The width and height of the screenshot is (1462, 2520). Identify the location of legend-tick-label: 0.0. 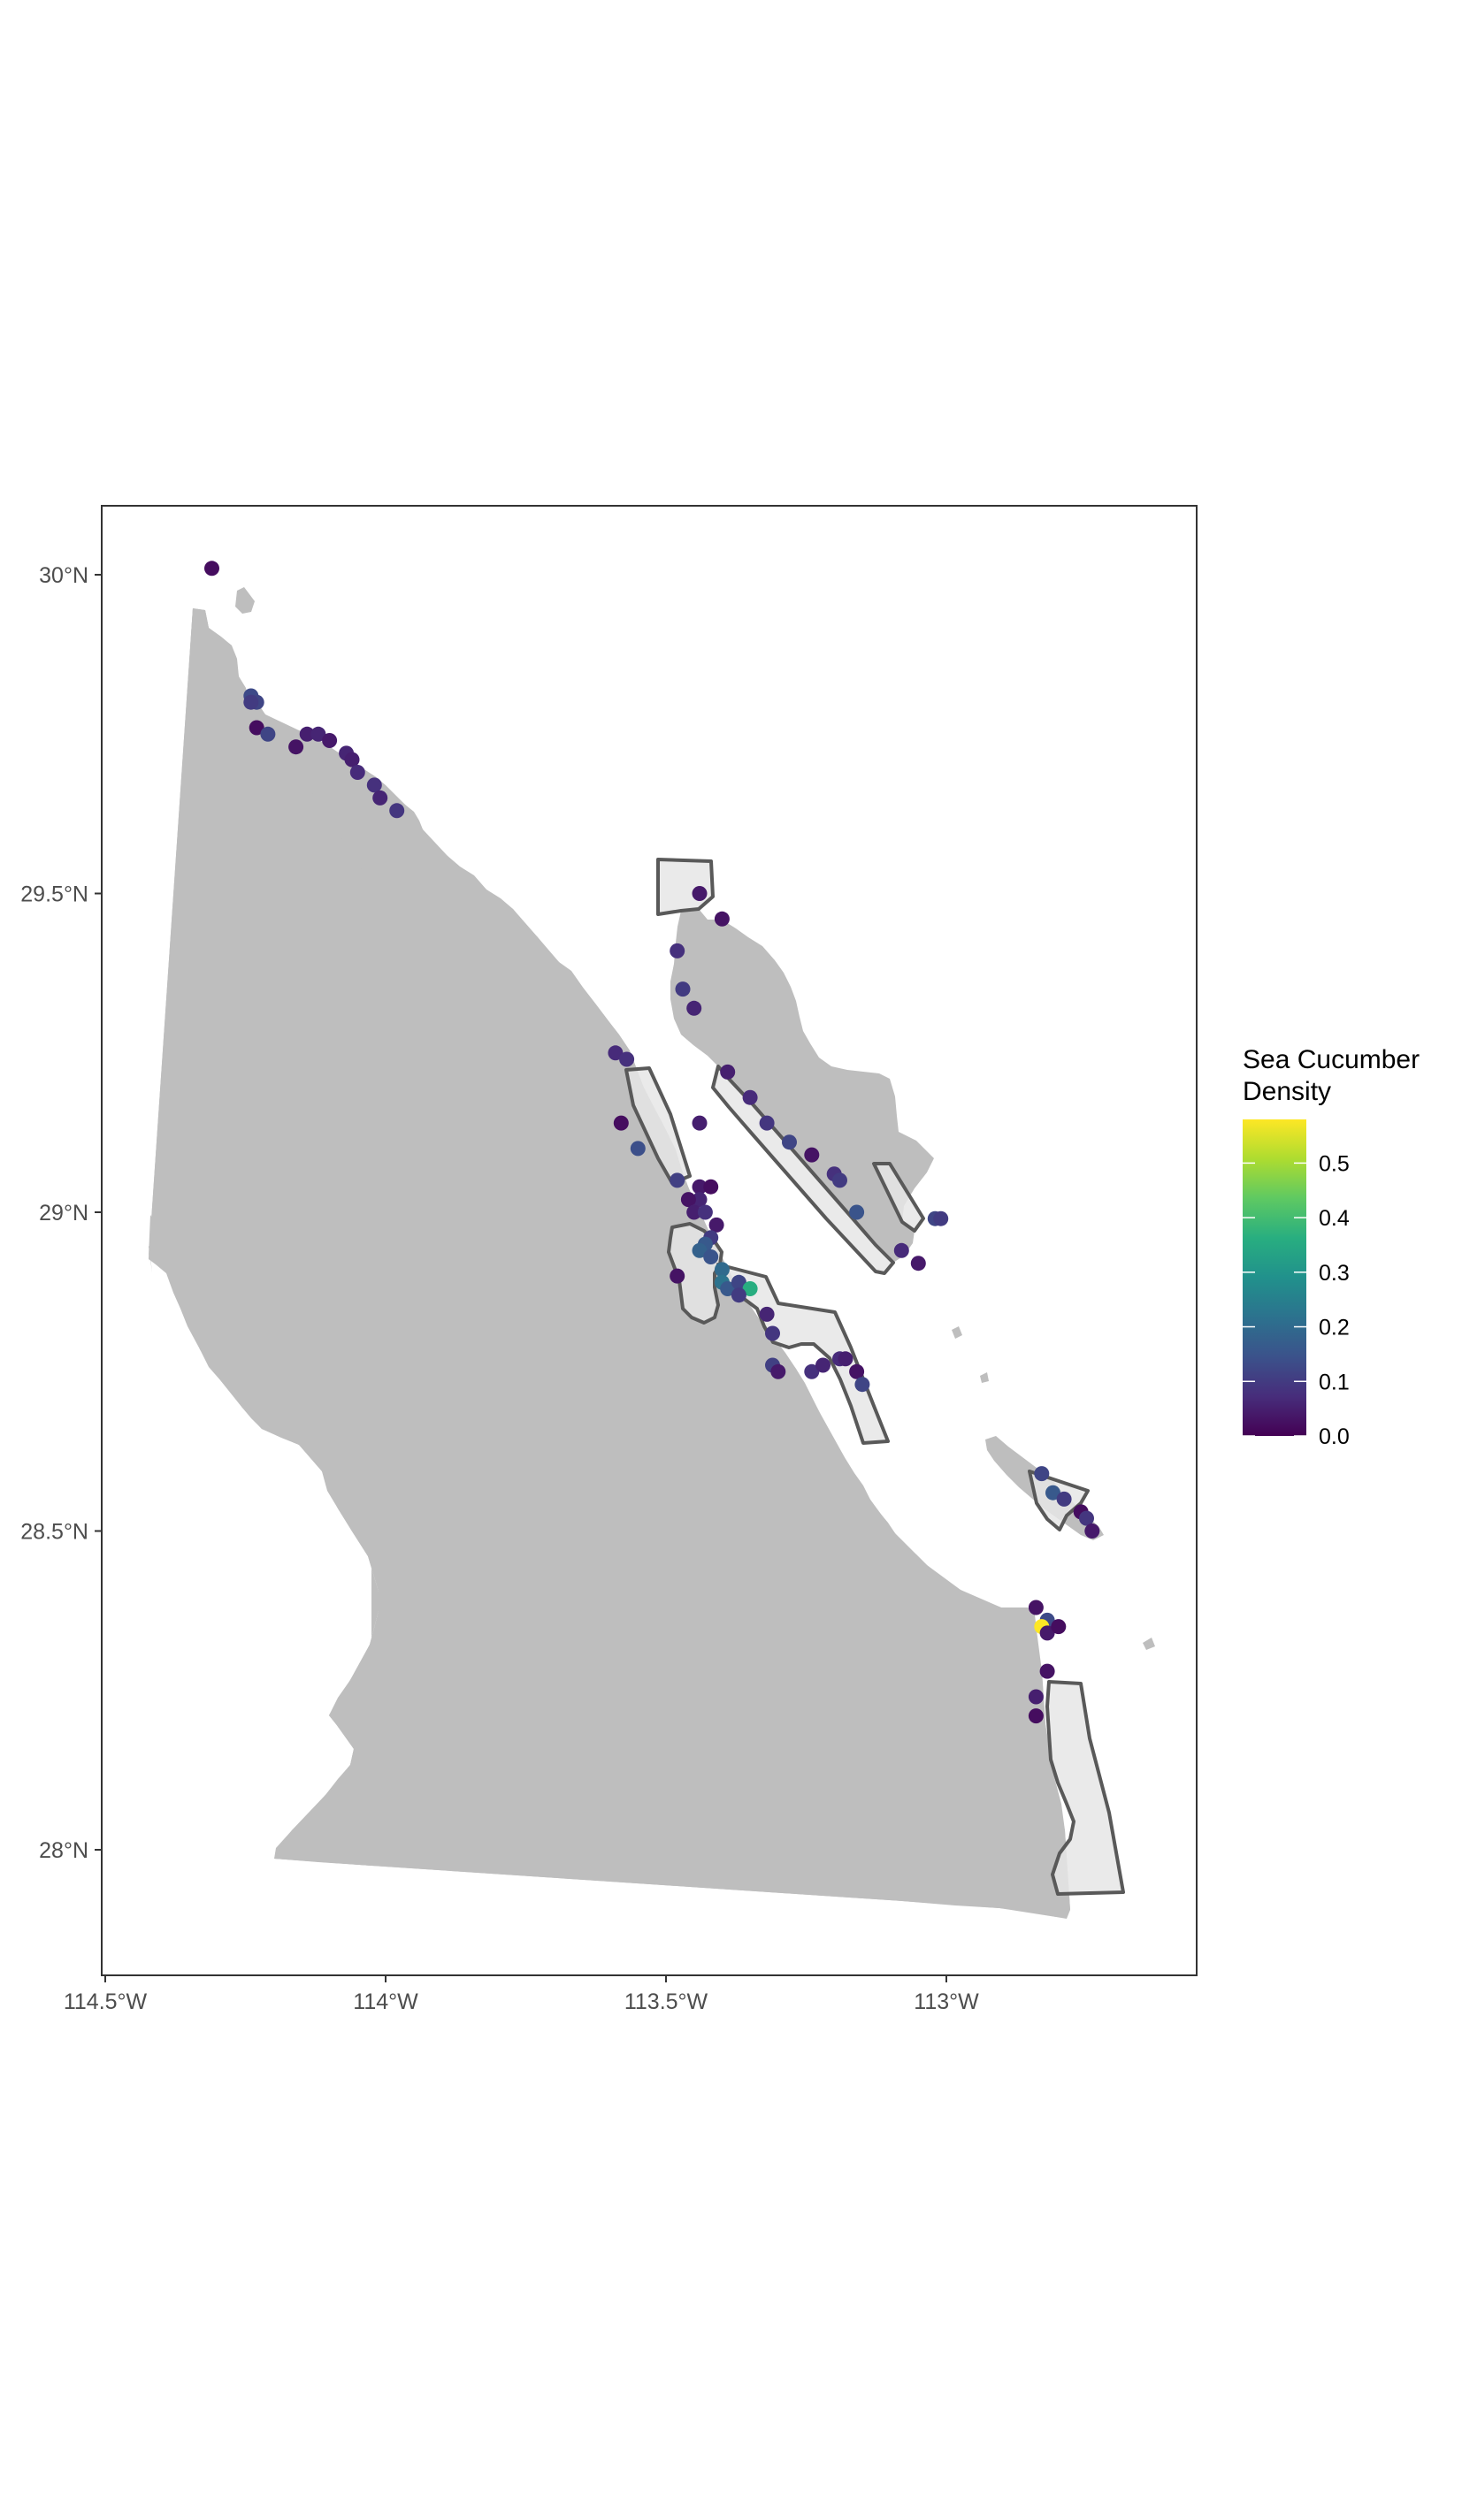
(1335, 1436).